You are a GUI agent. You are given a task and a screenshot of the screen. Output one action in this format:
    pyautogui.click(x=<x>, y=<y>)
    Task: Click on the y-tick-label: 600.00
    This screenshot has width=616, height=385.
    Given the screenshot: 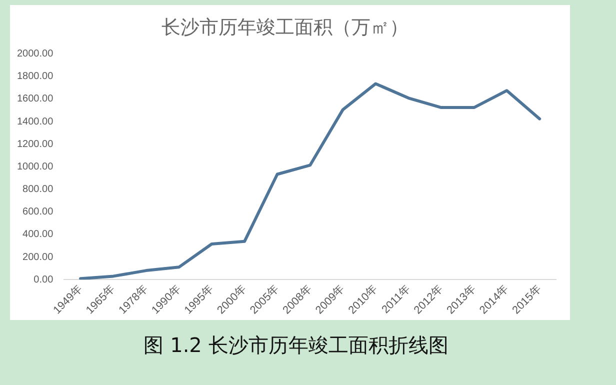 What is the action you would take?
    pyautogui.click(x=38, y=212)
    